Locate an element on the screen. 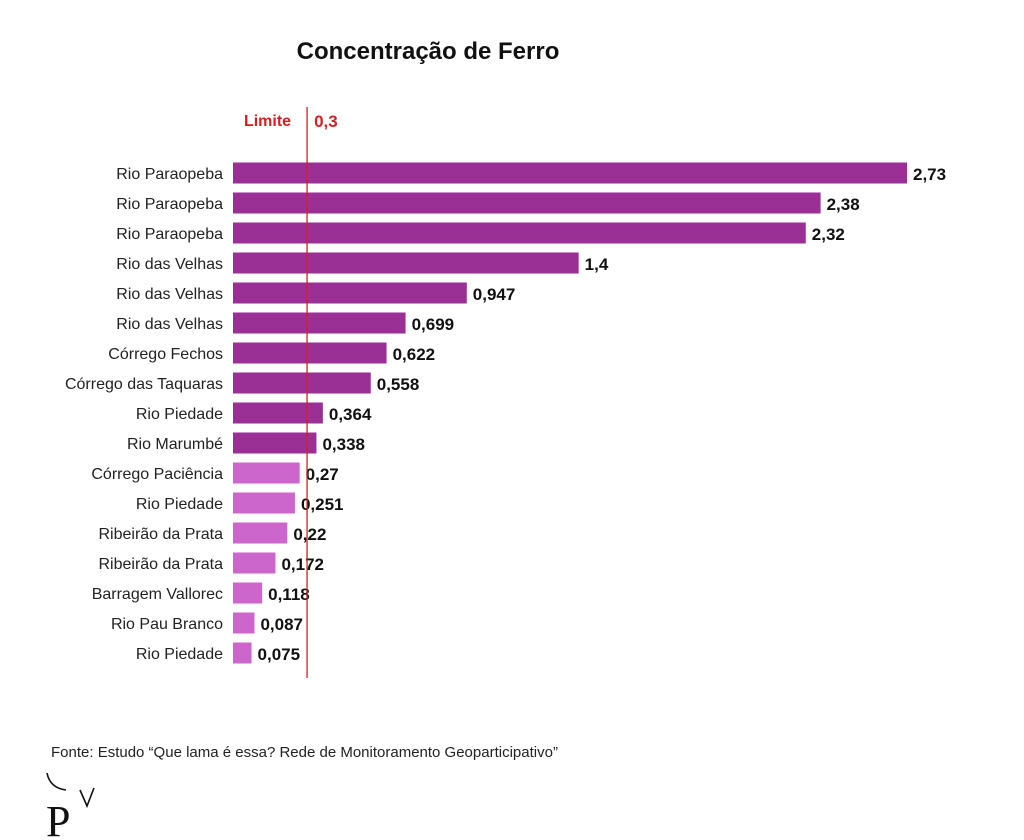  data-label: 0,364 is located at coordinates (350, 414).